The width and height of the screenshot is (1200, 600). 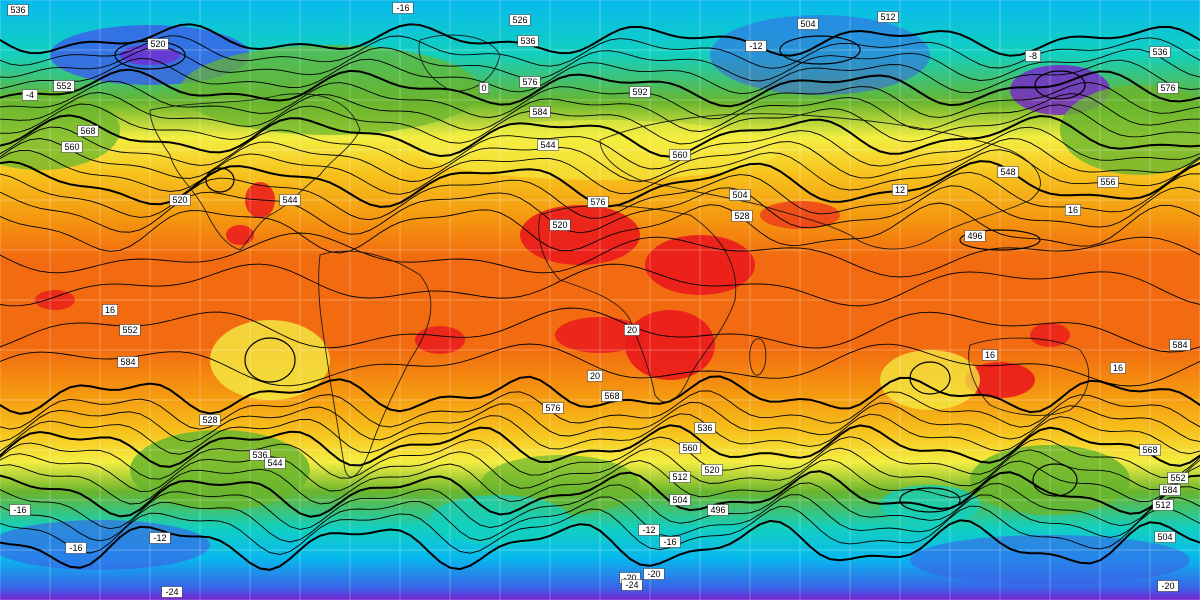 I want to click on height-label: 584, so click(x=128, y=362).